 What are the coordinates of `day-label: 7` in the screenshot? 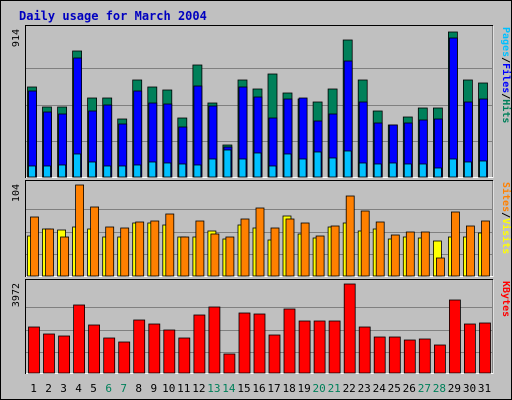 It's located at (123, 388).